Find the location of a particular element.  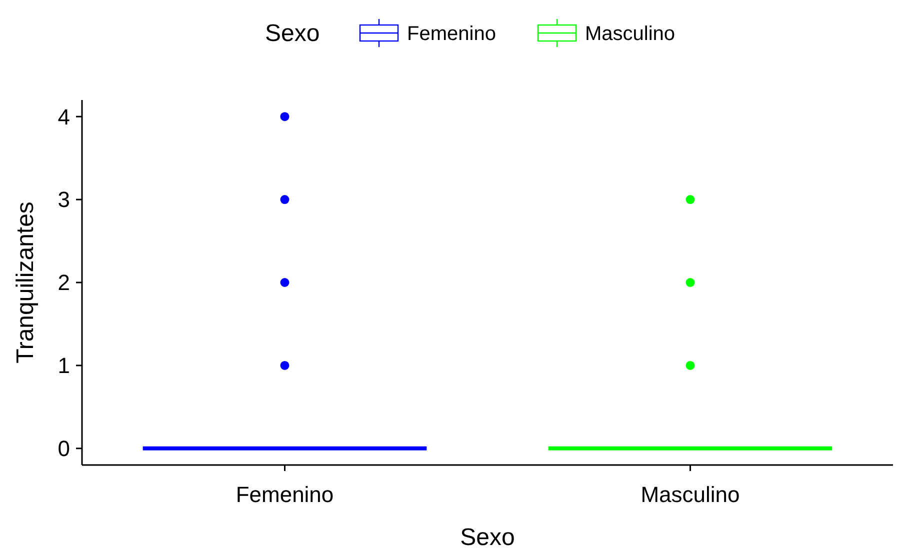

legend-label: Femenino is located at coordinates (451, 34).